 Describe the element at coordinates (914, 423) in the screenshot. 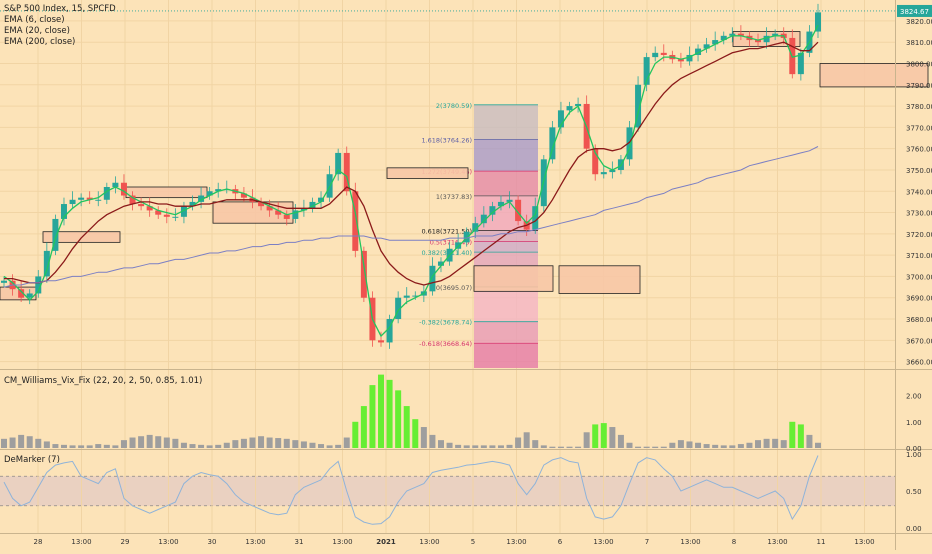

I see `vix-tick-label: 1.00` at that location.